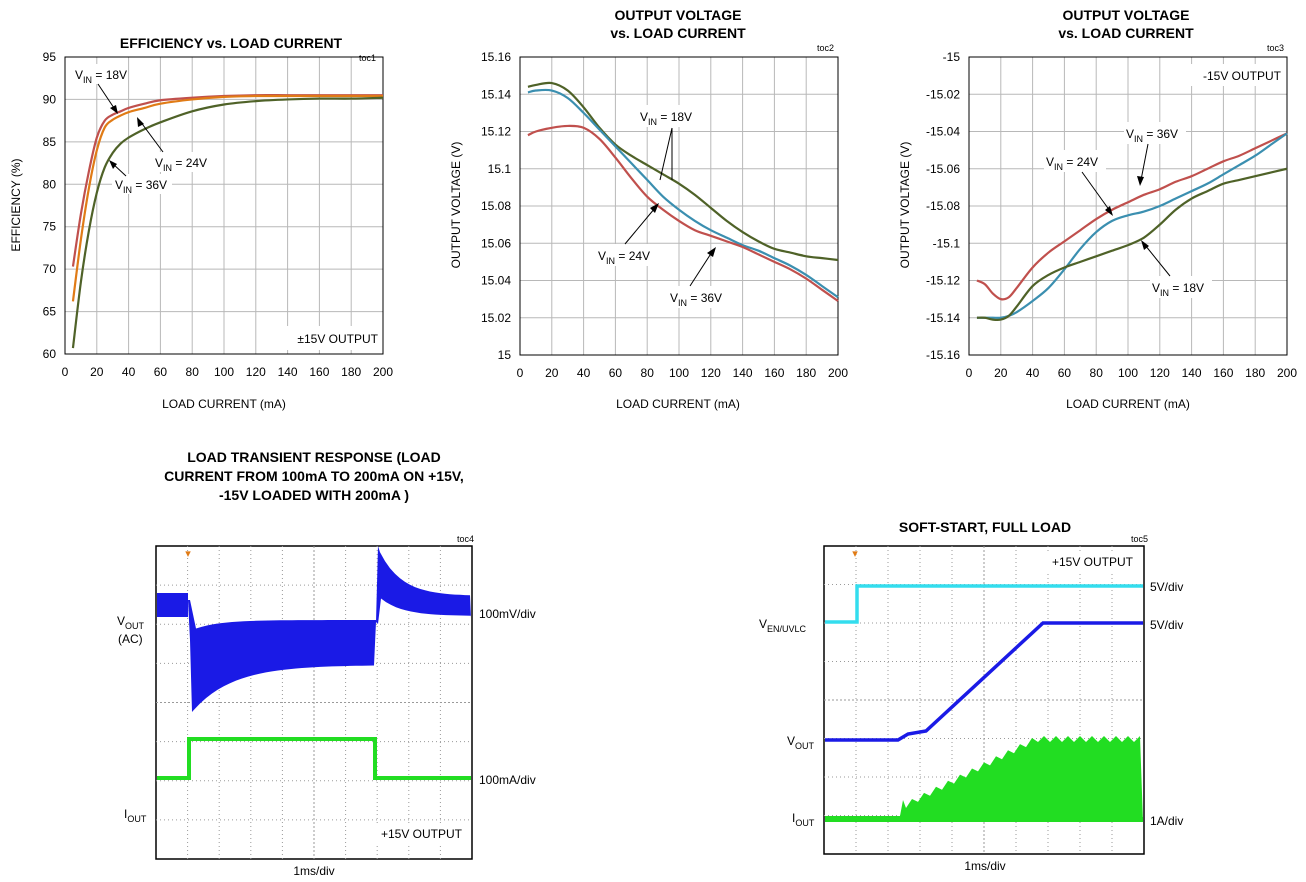 The image size is (1306, 882). I want to click on y-tick-label: 15.1, so click(500, 169).